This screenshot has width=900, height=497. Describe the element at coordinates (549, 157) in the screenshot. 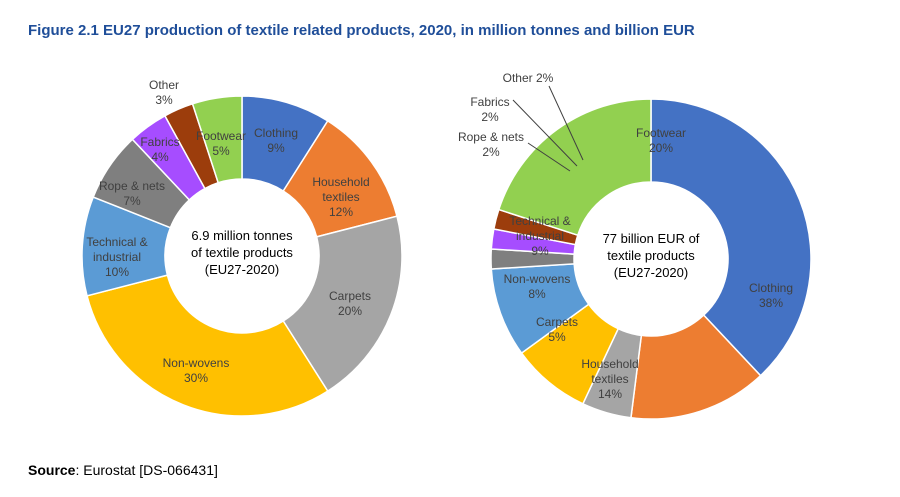

I see `leader-line-rope-and-nets` at that location.